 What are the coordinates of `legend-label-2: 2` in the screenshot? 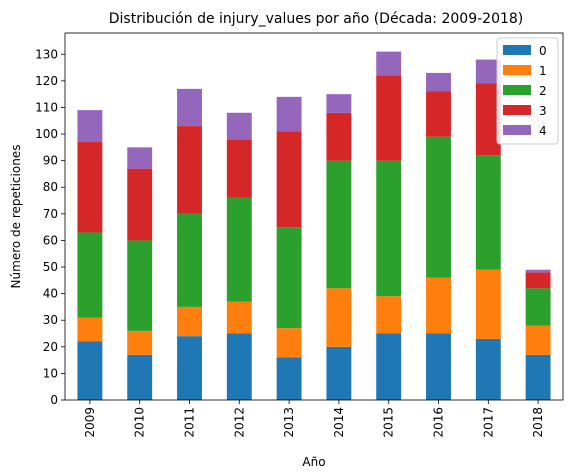 It's located at (543, 91).